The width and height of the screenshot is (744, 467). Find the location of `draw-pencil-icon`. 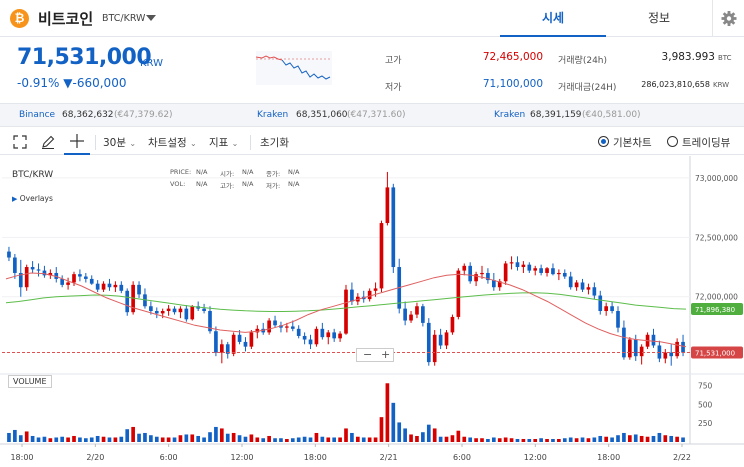

draw-pencil-icon is located at coordinates (48, 142).